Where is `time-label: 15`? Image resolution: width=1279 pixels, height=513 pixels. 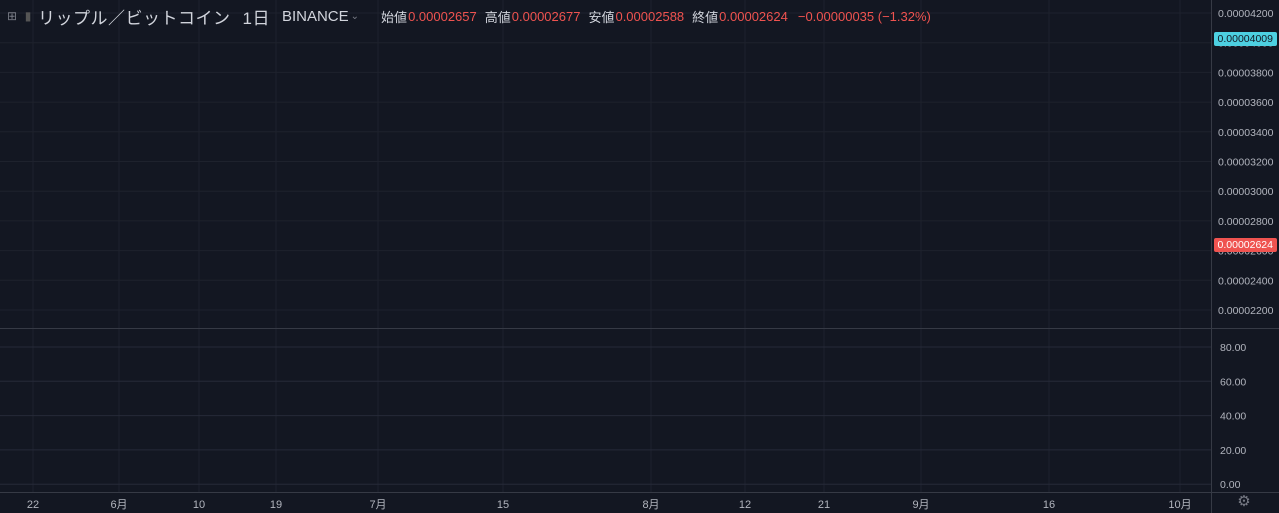 time-label: 15 is located at coordinates (503, 505).